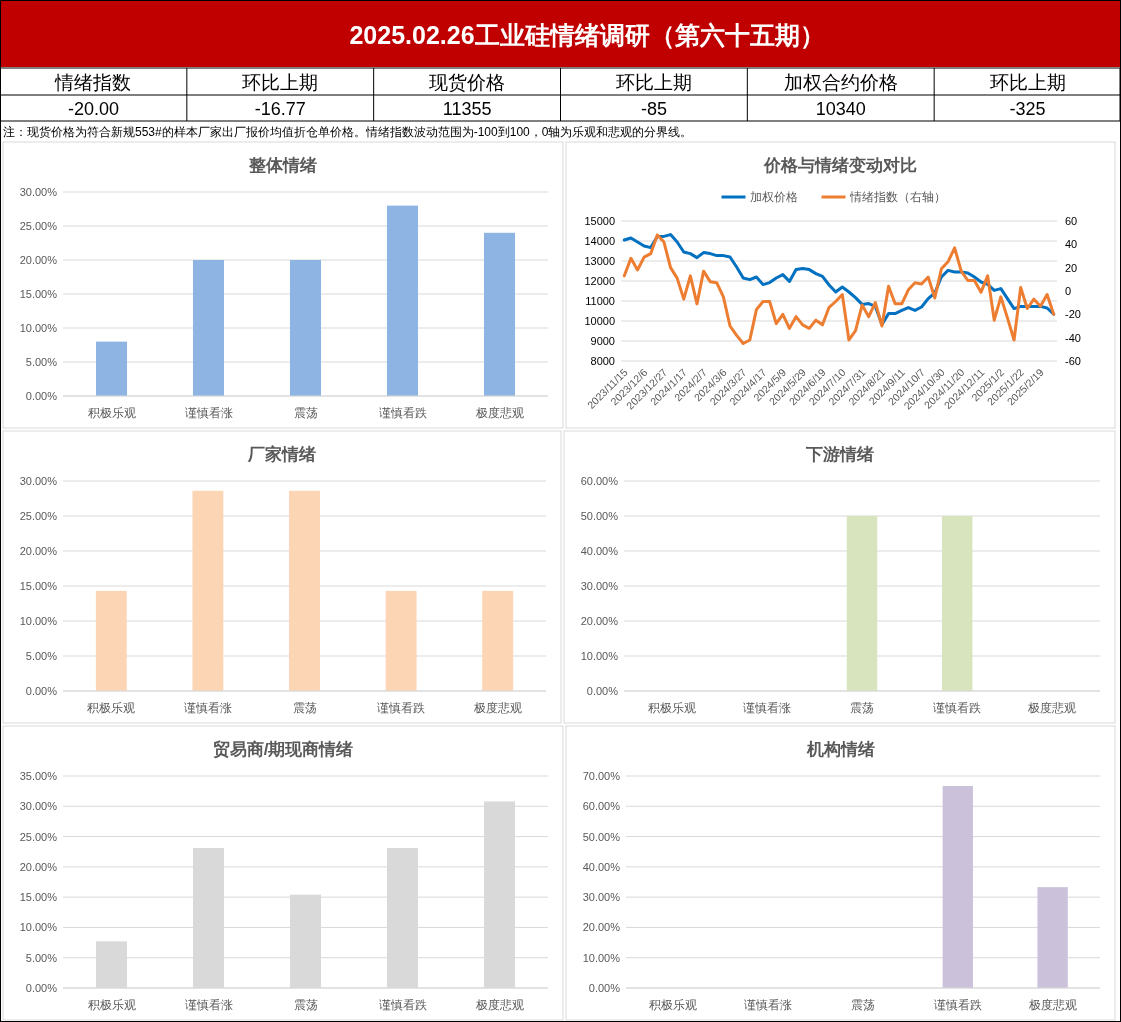 Image resolution: width=1121 pixels, height=1022 pixels. I want to click on y-tick-label: 13000, so click(599, 261).